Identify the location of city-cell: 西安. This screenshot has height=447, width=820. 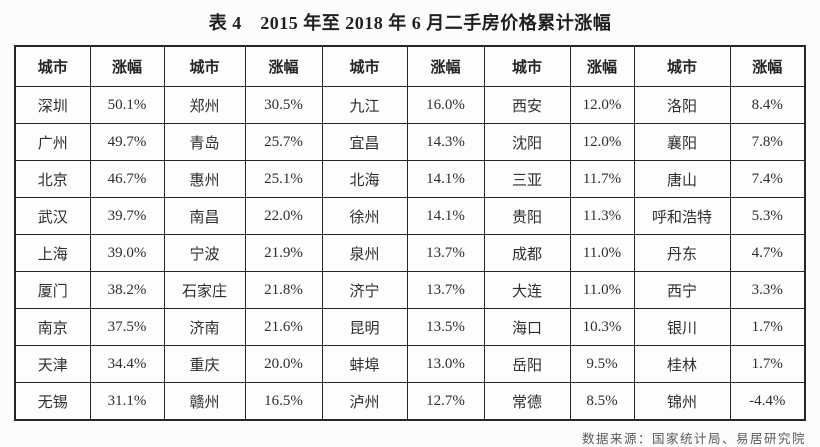
(527, 105).